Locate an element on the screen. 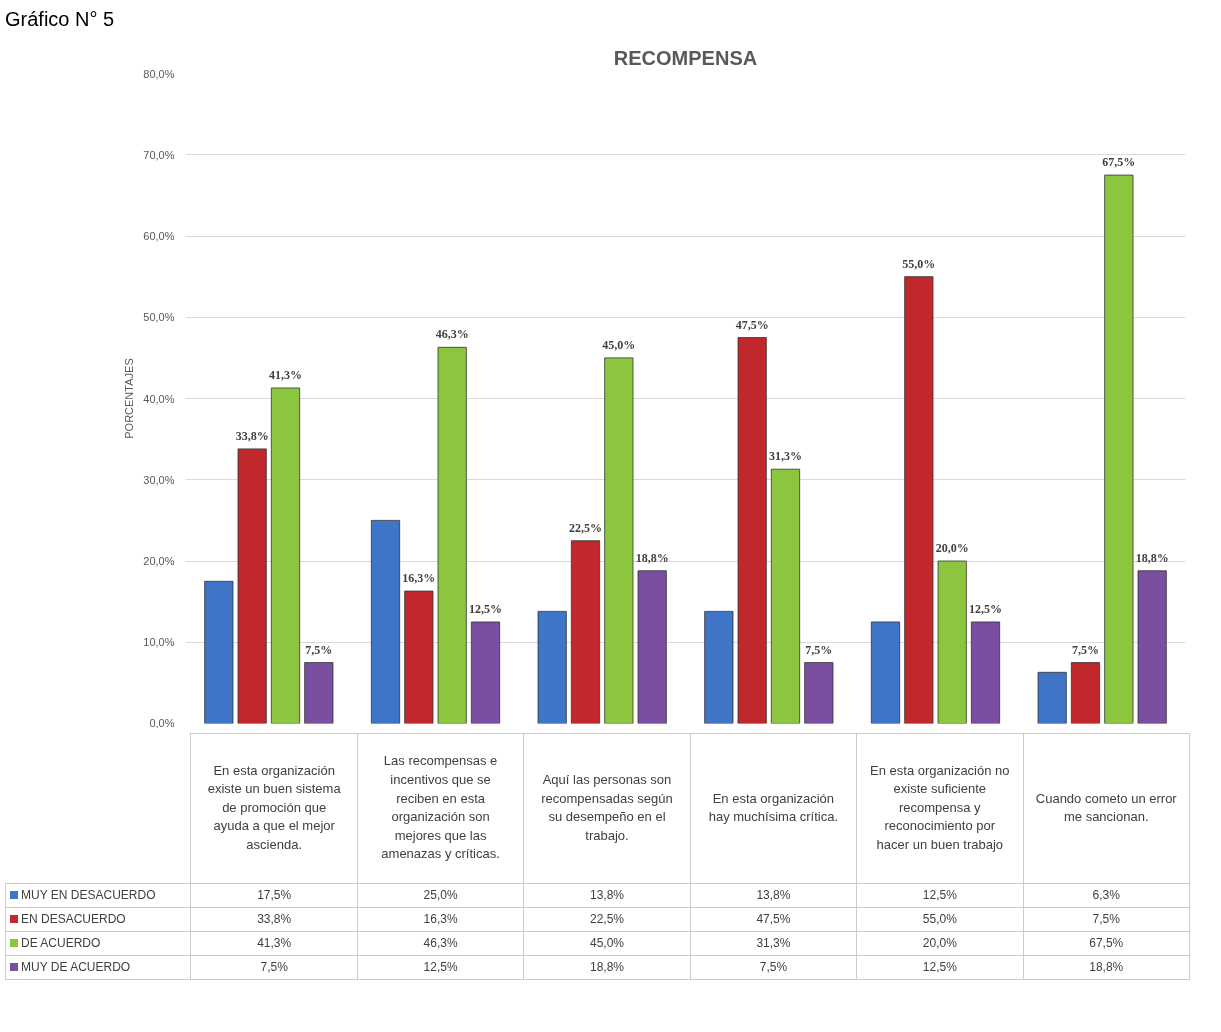 Image resolution: width=1221 pixels, height=1032 pixels. y-tick-label: 70,0% is located at coordinates (159, 154).